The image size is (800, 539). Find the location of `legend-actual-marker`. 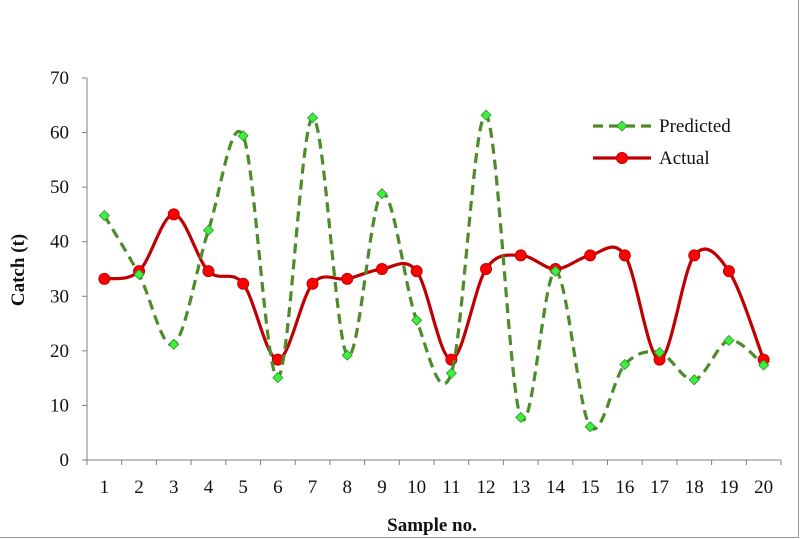

legend-actual-marker is located at coordinates (622, 158).